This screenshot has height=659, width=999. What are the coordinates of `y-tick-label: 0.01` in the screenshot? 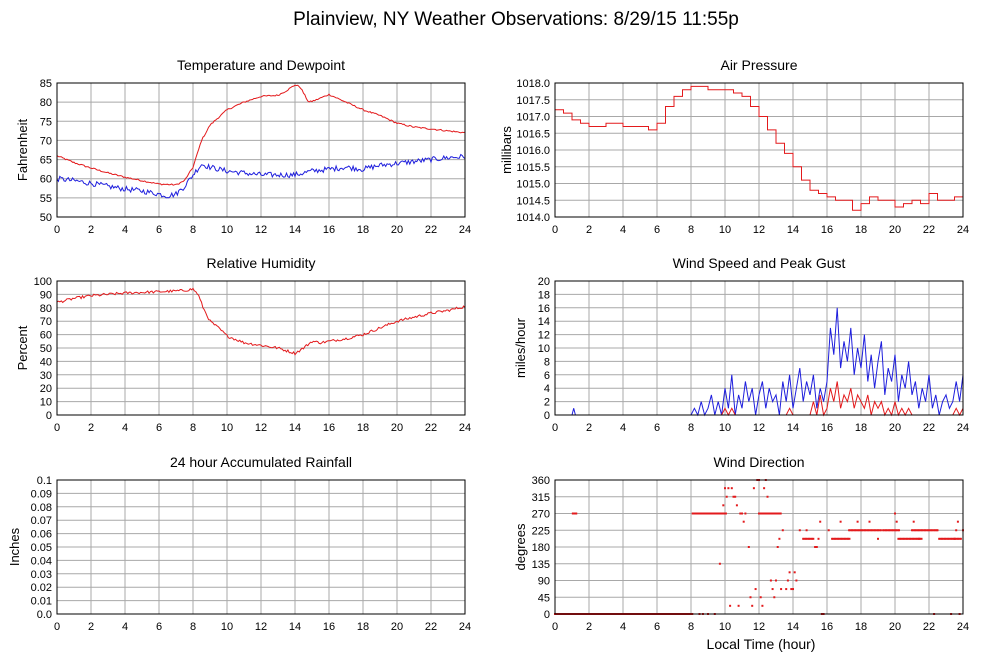 It's located at (41, 602).